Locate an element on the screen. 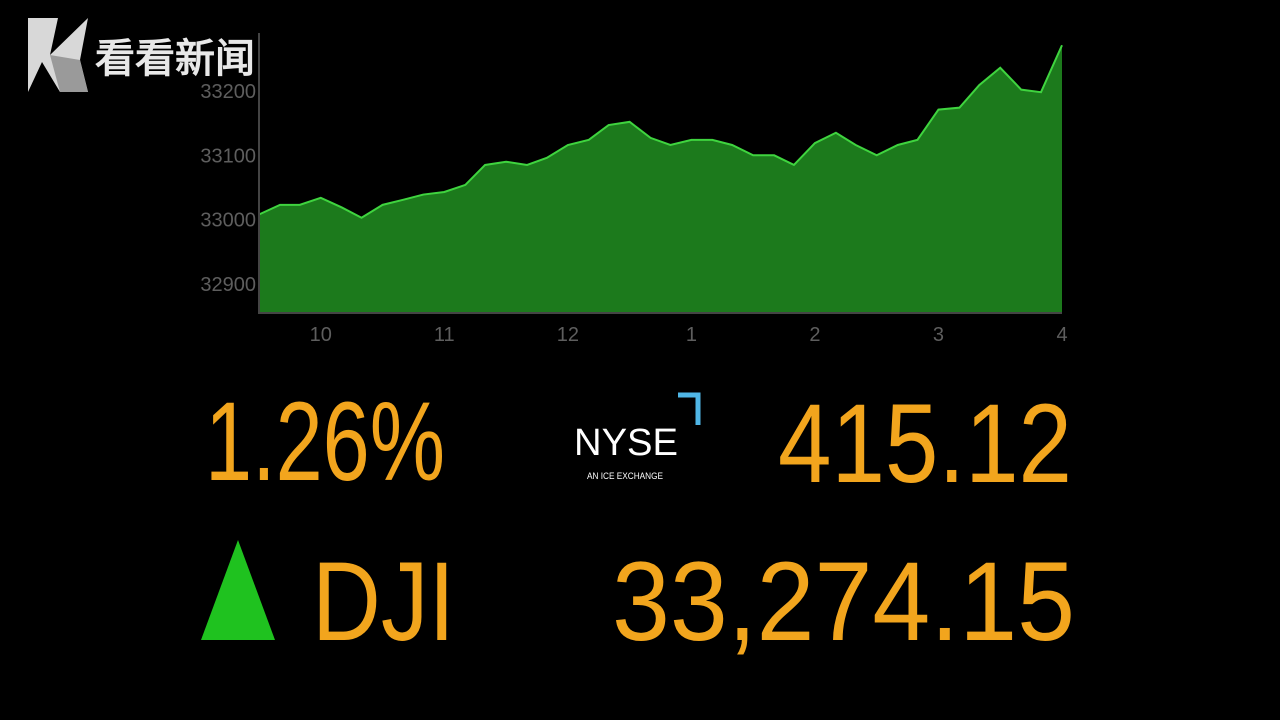 Image resolution: width=1280 pixels, height=720 pixels. y-tick-label: 32900 is located at coordinates (228, 285).